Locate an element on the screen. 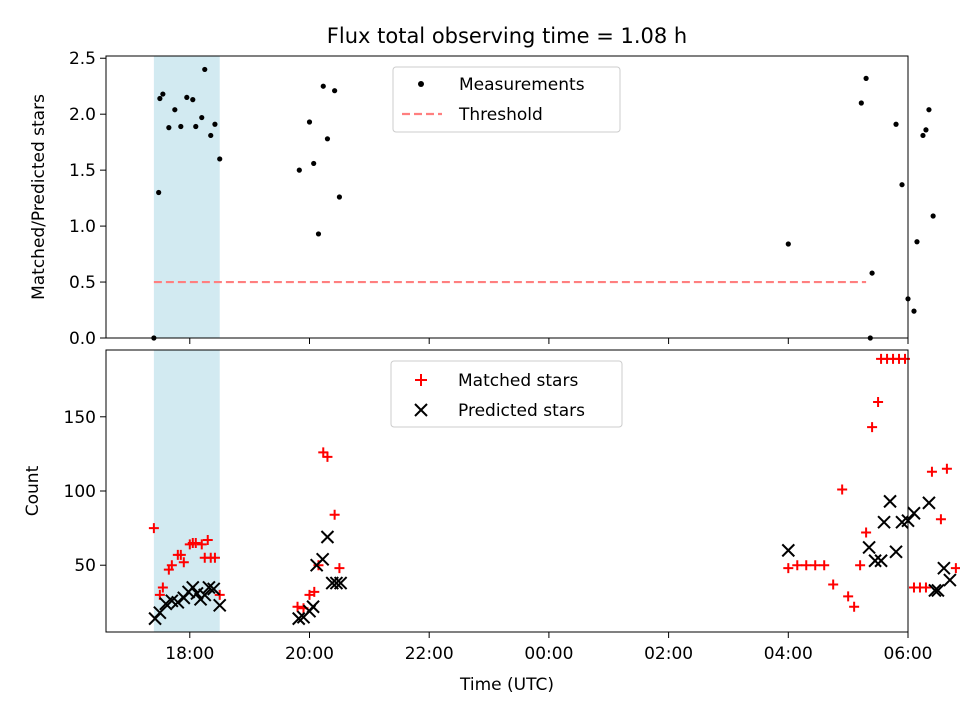 The image size is (960, 720). y-tick-label: 2.0 is located at coordinates (82, 115).